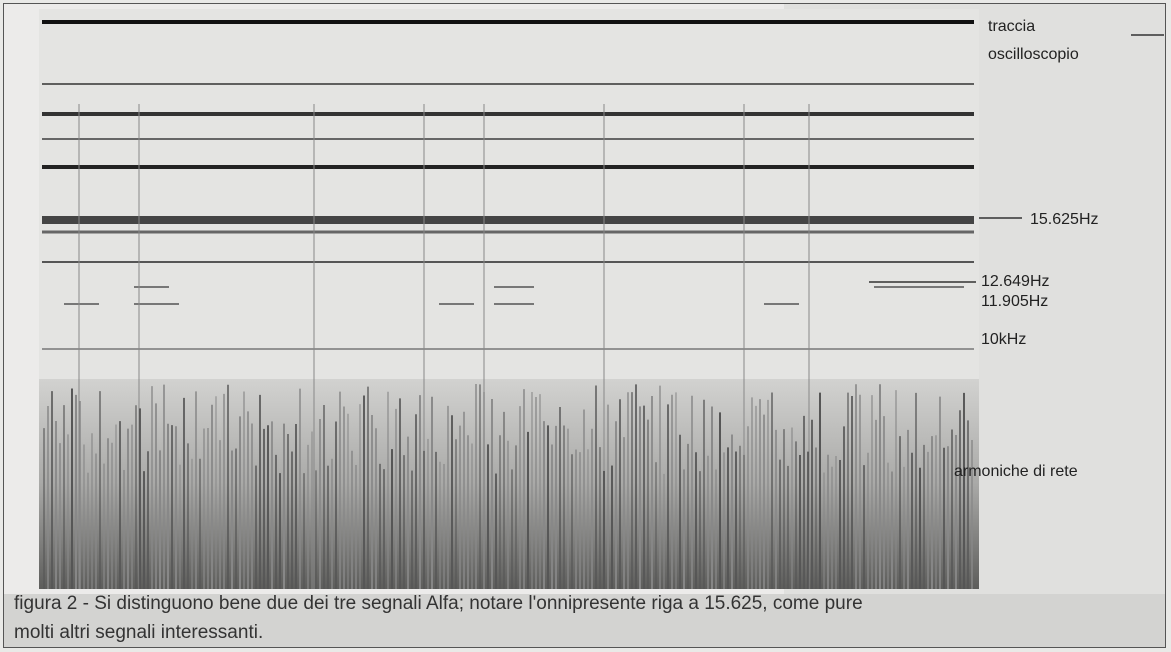 Image resolution: width=1171 pixels, height=652 pixels. I want to click on label: traccia, so click(1011, 26).